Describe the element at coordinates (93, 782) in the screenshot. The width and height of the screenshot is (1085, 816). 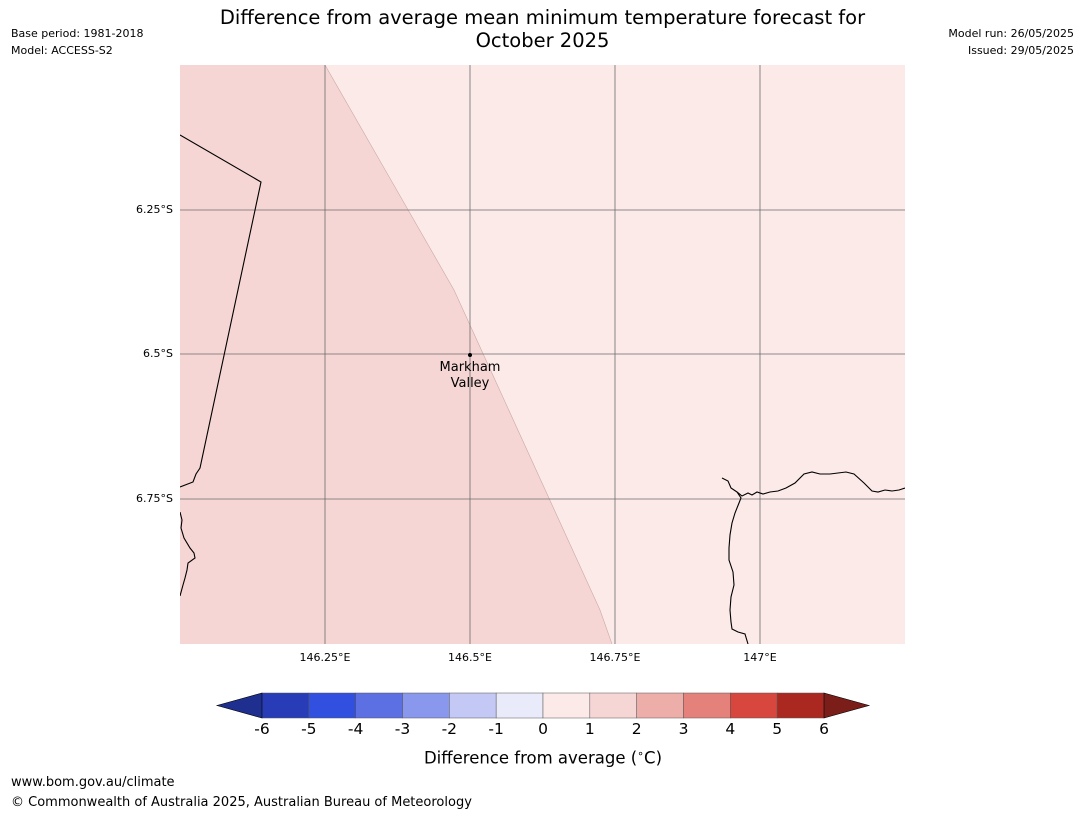
I see `footer-url: www.bom.gov.au/climate` at that location.